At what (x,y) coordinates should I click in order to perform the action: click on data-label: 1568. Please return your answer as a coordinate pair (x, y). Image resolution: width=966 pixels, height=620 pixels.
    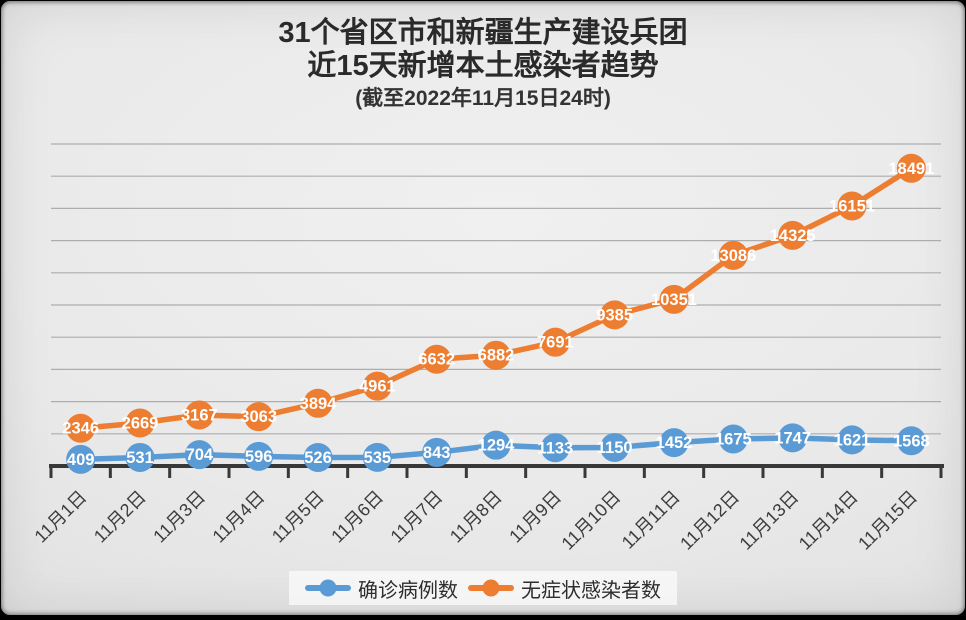
    Looking at the image, I should click on (911, 441).